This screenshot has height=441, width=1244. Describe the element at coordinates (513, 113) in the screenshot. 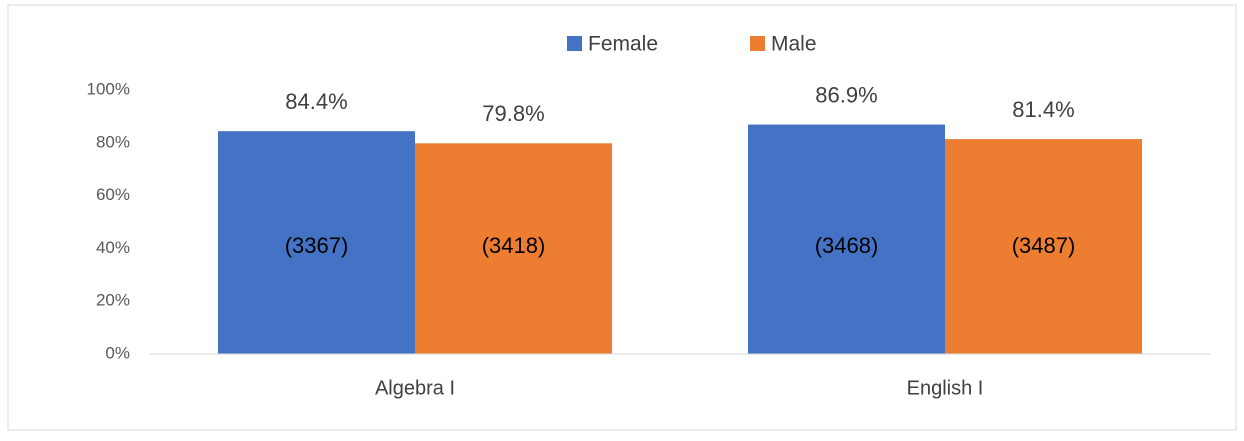

I see `value-label: 79.8%` at that location.